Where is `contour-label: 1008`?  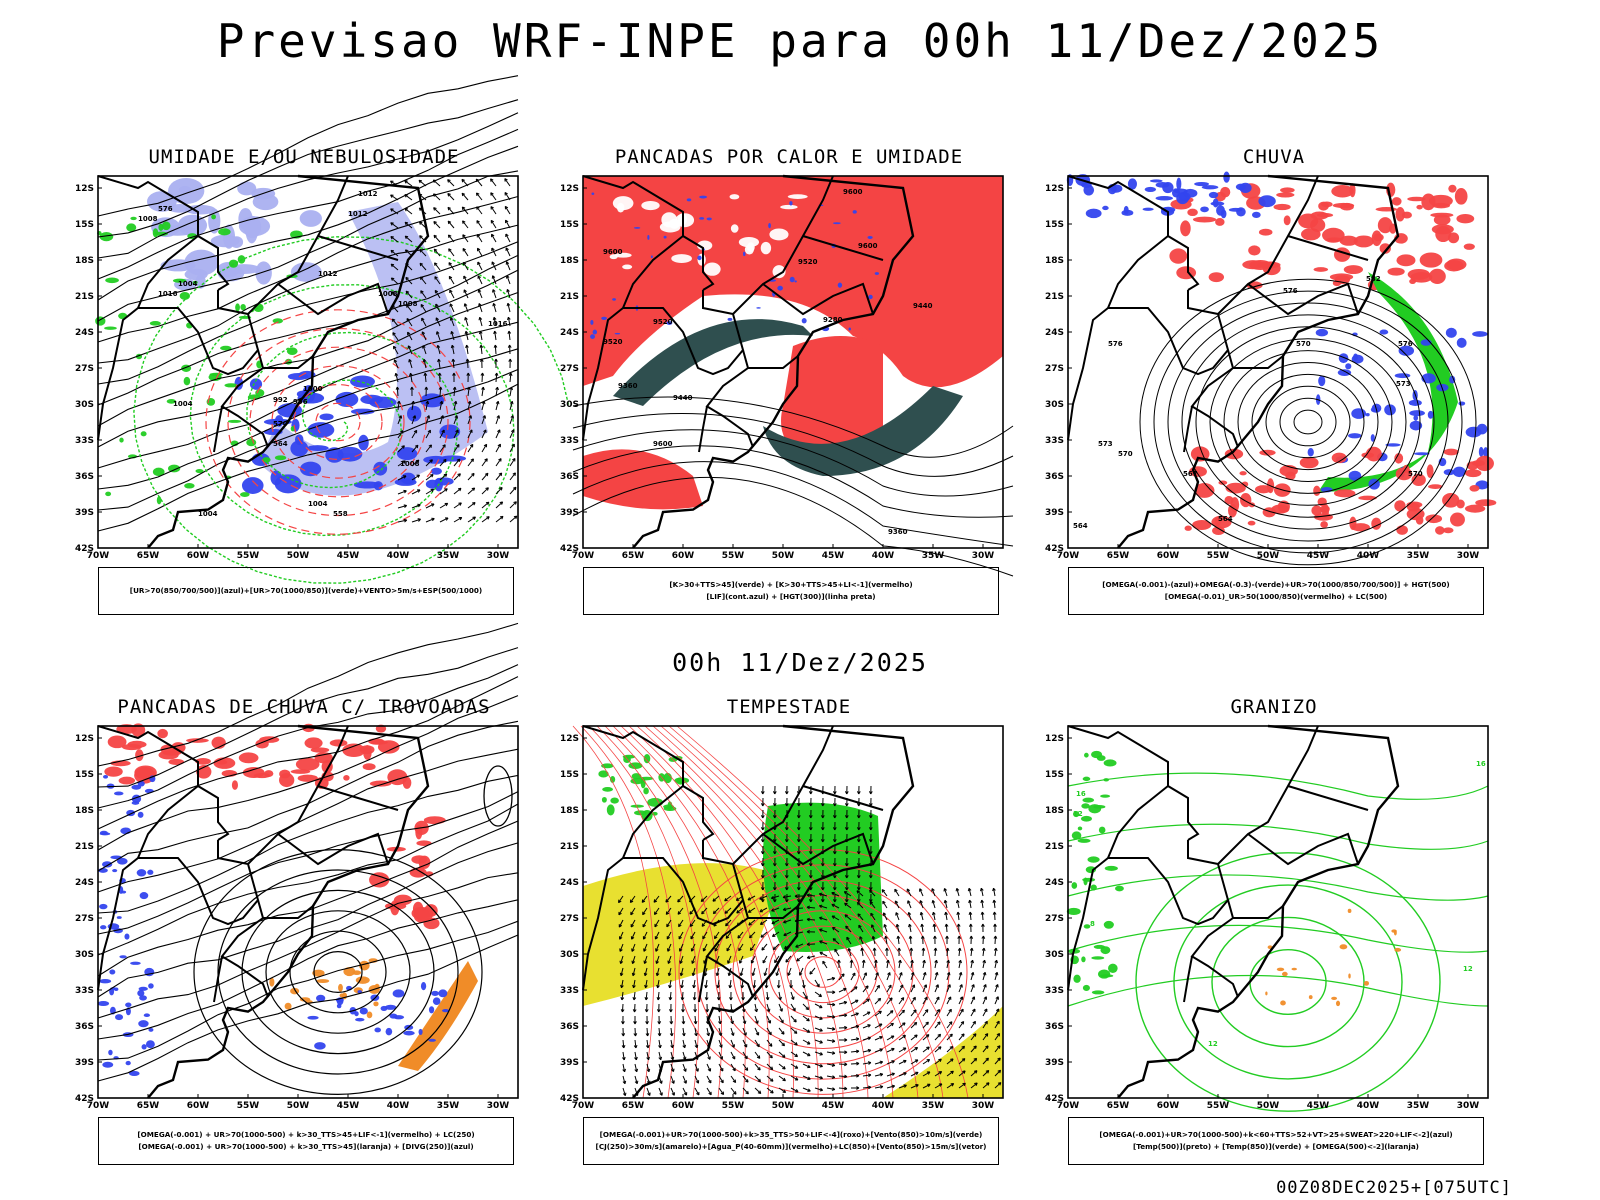
contour-label: 1008 is located at coordinates (408, 304).